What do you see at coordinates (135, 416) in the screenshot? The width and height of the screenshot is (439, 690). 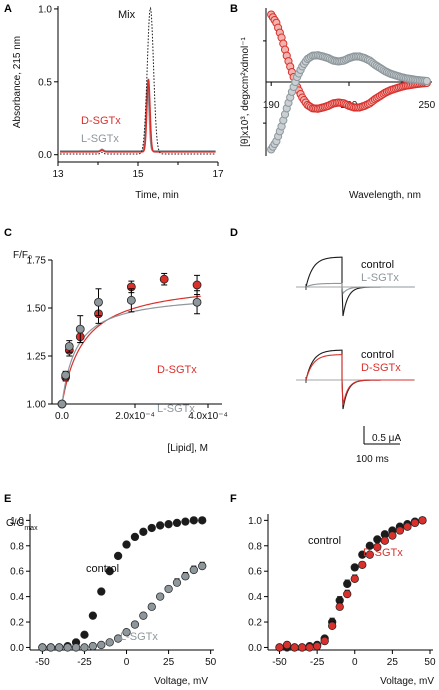 I see `x-tick-label: 2.0x10⁻⁴` at bounding box center [135, 416].